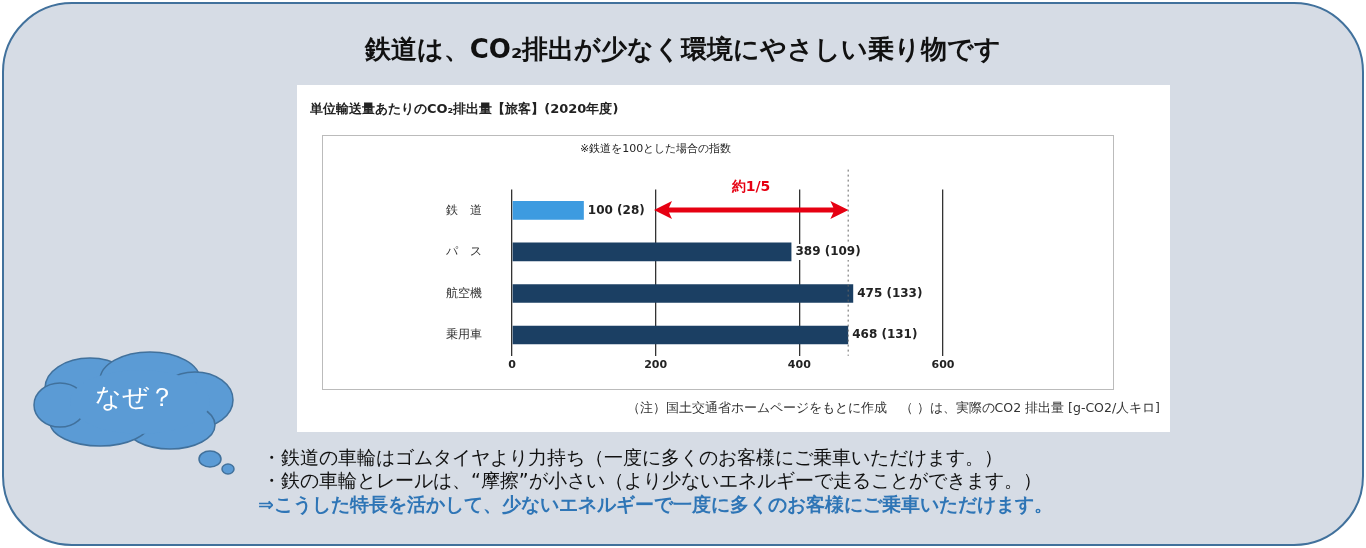 This screenshot has width=1366, height=548. What do you see at coordinates (135, 397) in the screenshot?
I see `text: なぜ？` at bounding box center [135, 397].